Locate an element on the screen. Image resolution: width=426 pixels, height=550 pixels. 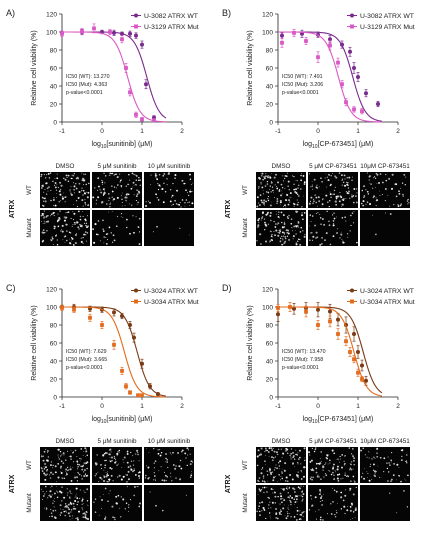
micro-cells is located at coordinates (333, 190).